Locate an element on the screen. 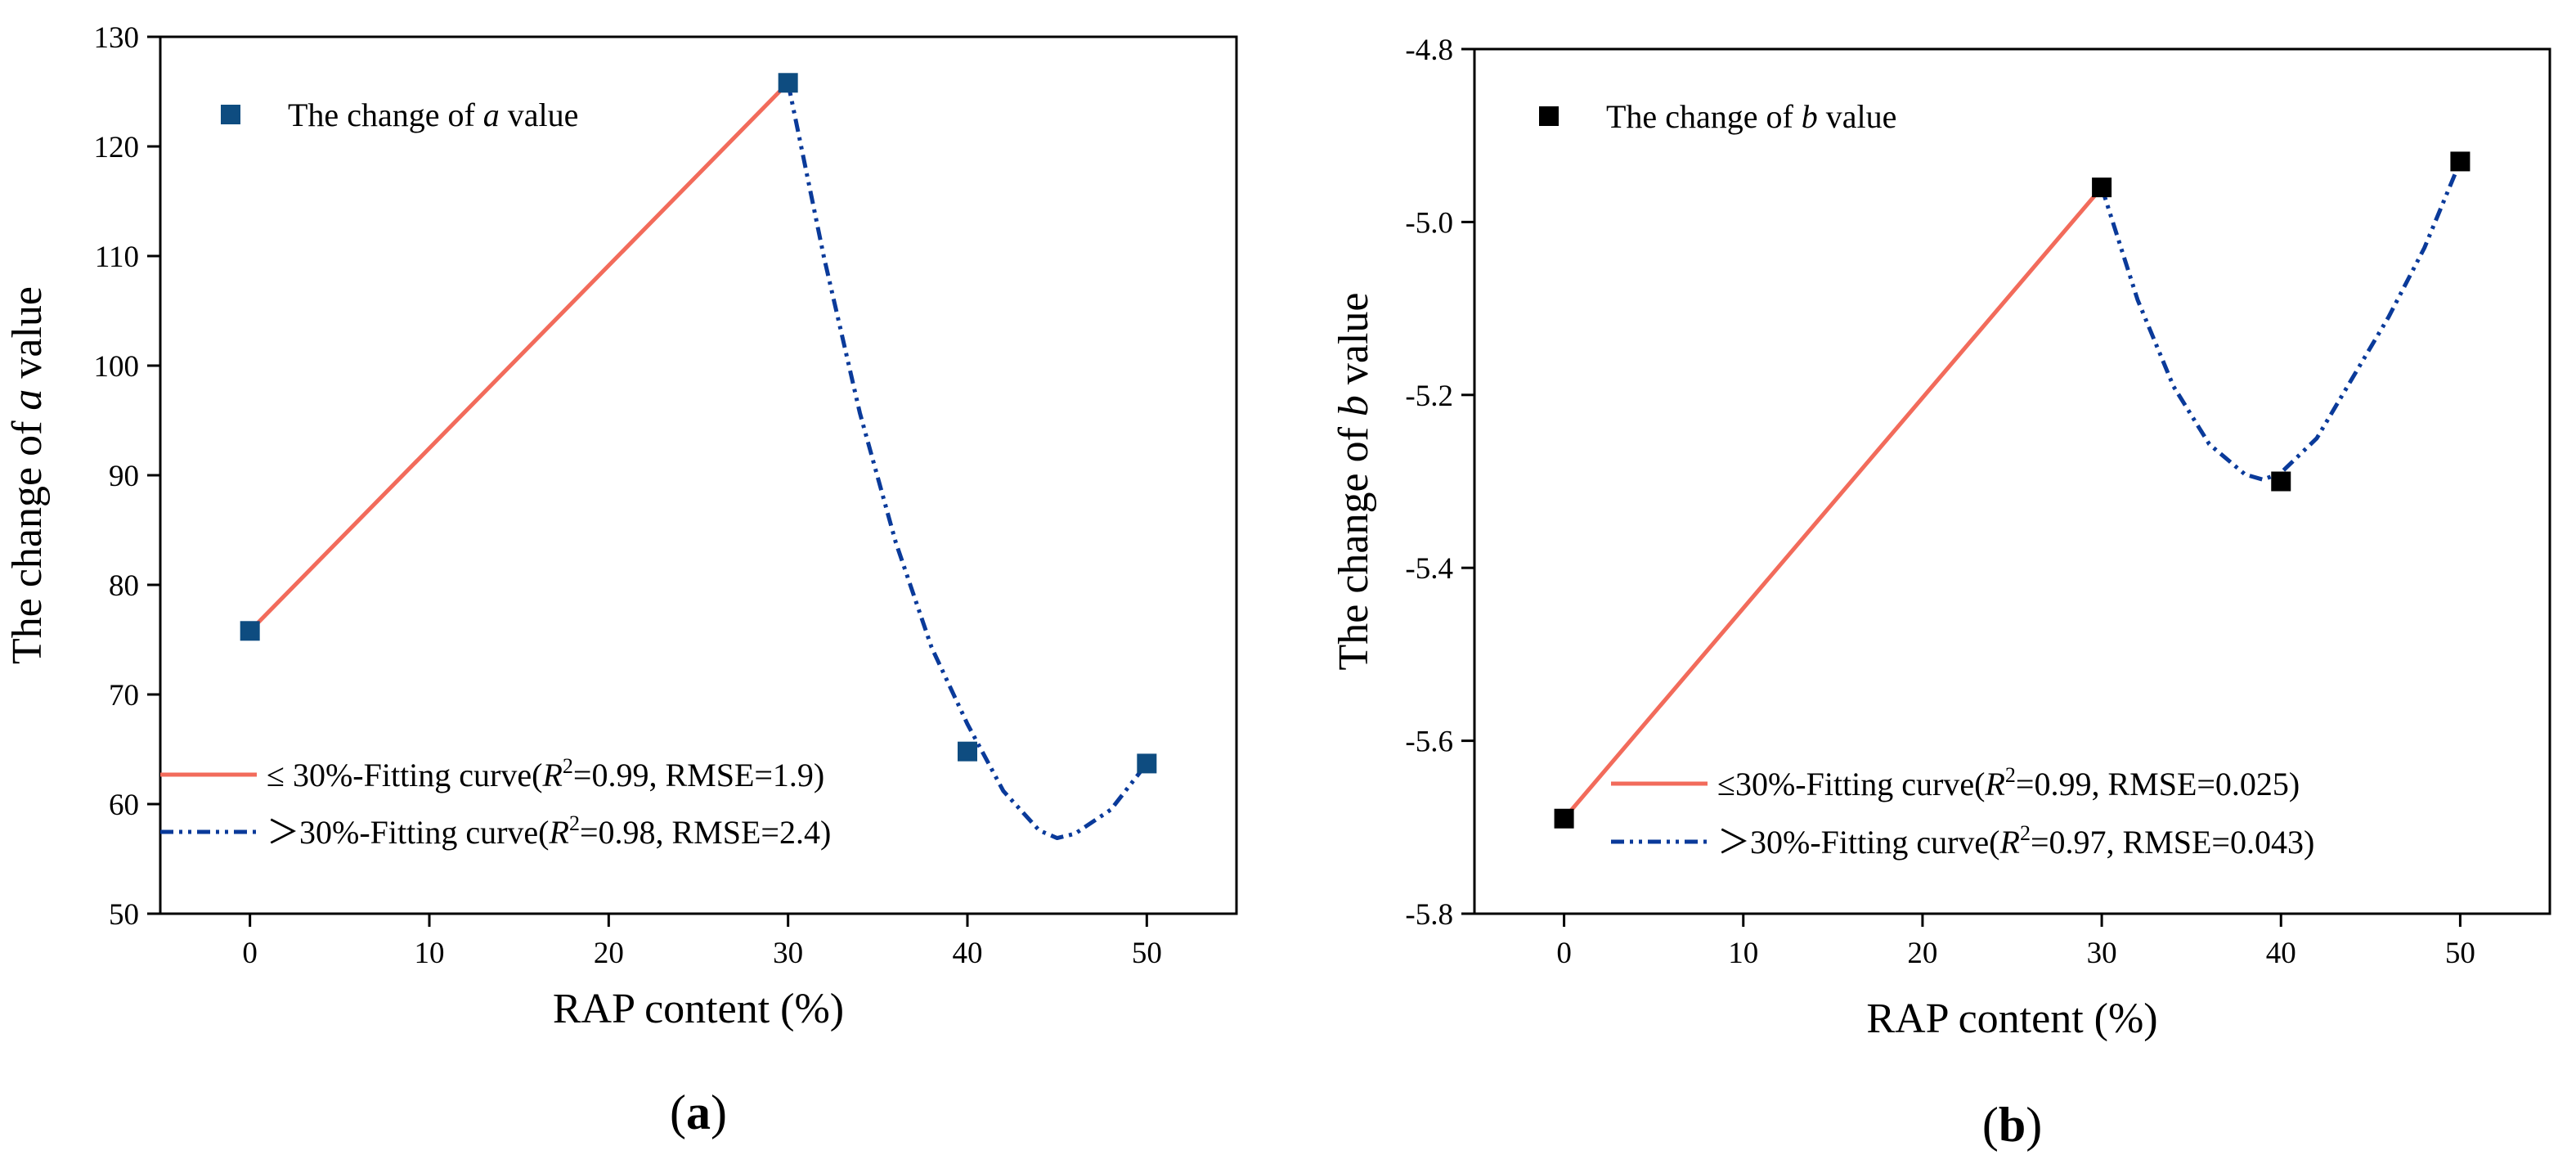 This screenshot has width=2576, height=1164. y-axis-label-part: b is located at coordinates (1354, 406).